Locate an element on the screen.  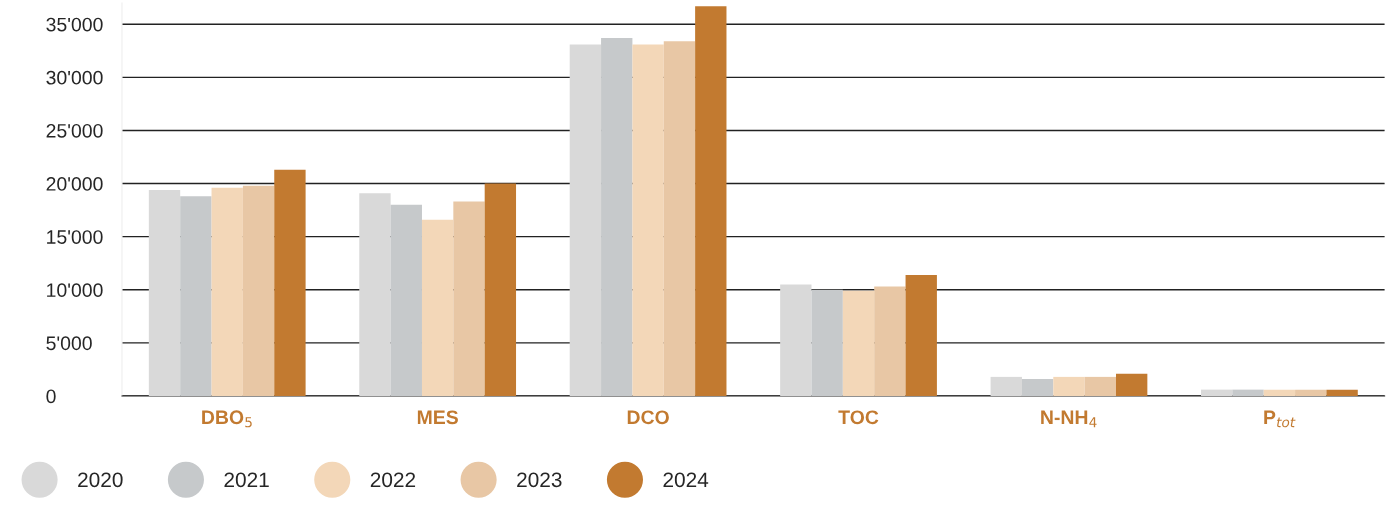
legend-label: 2023 is located at coordinates (539, 480).